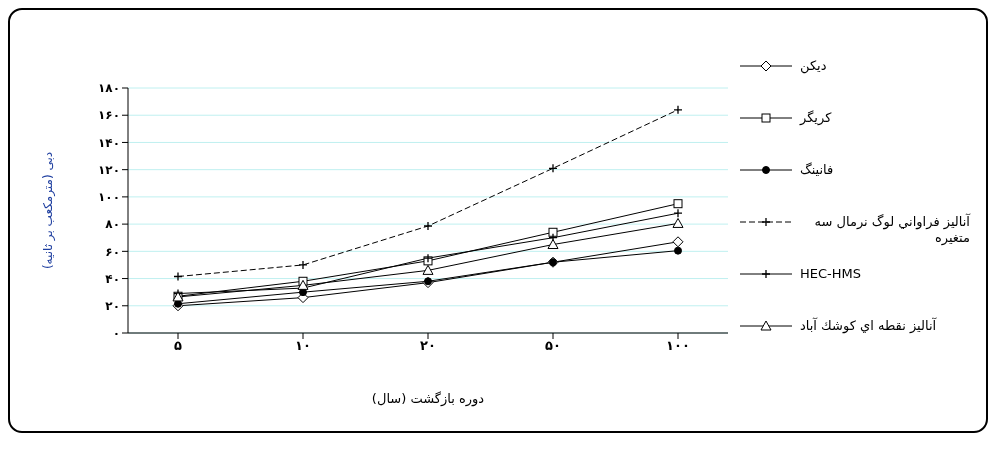  Describe the element at coordinates (109, 88) in the screenshot. I see `y-tick-label: ۱۸۰` at that location.